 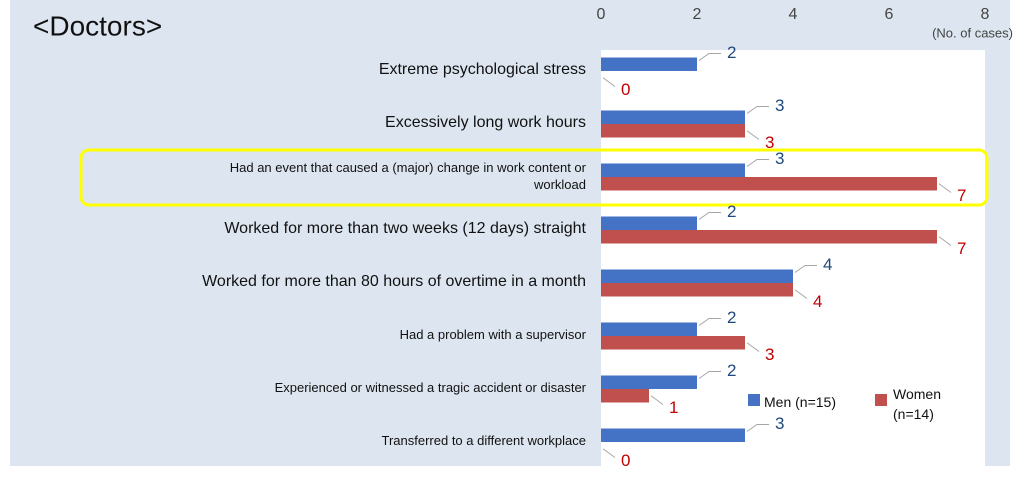 I want to click on x-tick-label: 0, so click(x=601, y=14).